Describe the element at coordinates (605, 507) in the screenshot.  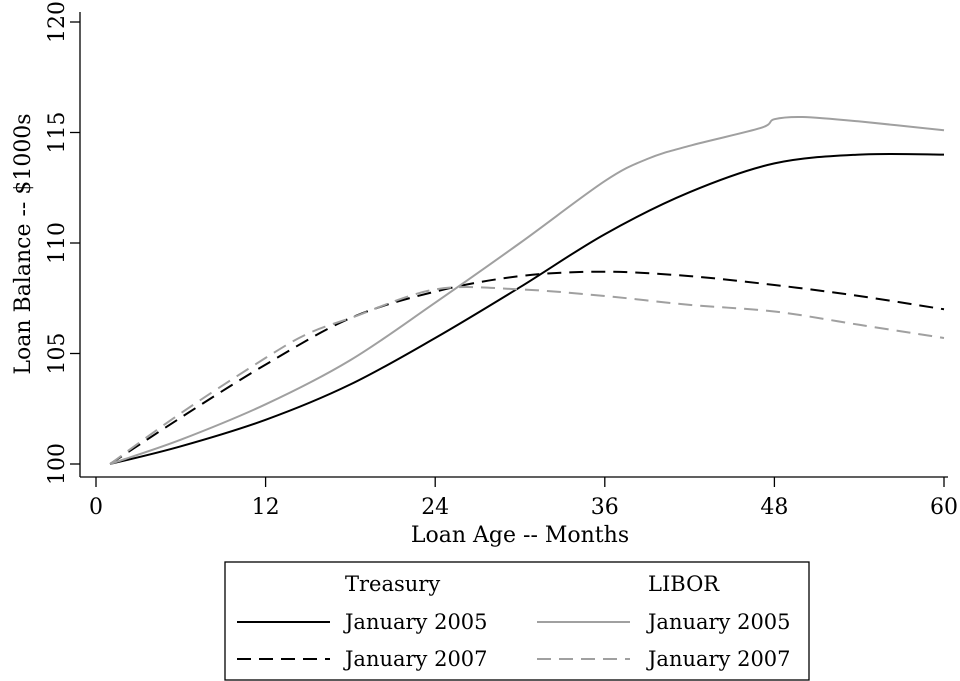
I see `x-tick-label: 36` at that location.